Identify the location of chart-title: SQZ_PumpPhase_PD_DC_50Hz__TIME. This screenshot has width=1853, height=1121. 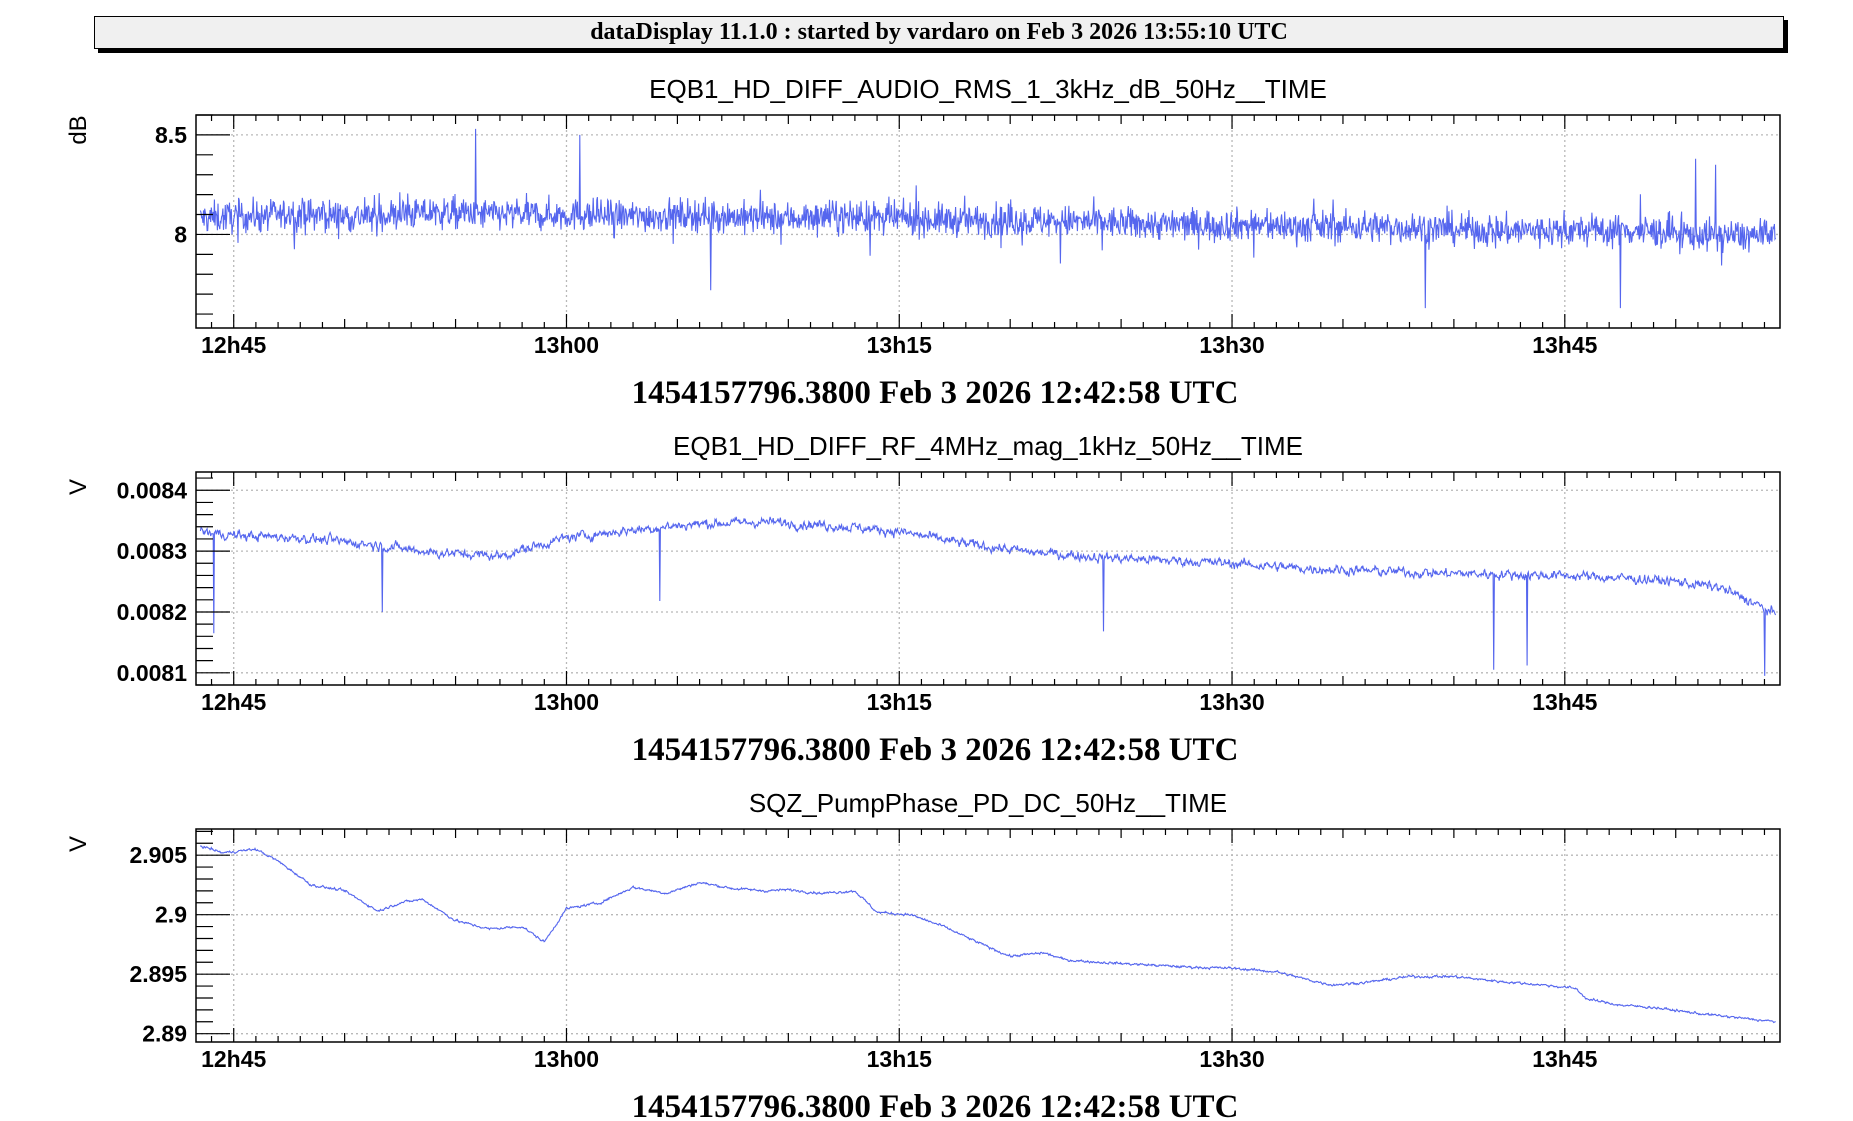
(988, 803).